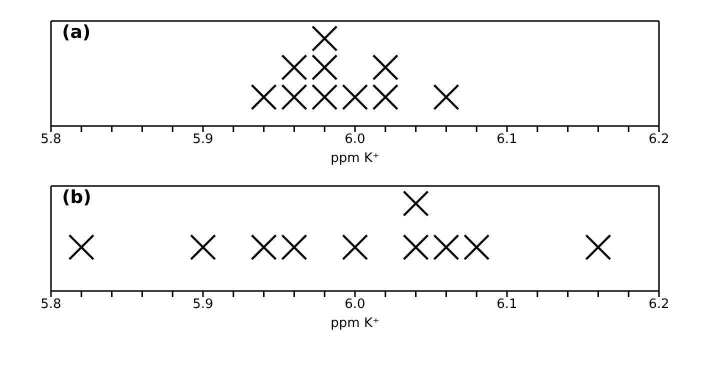 The image size is (701, 375). Describe the element at coordinates (77, 197) in the screenshot. I see `chart-title: (b)` at that location.